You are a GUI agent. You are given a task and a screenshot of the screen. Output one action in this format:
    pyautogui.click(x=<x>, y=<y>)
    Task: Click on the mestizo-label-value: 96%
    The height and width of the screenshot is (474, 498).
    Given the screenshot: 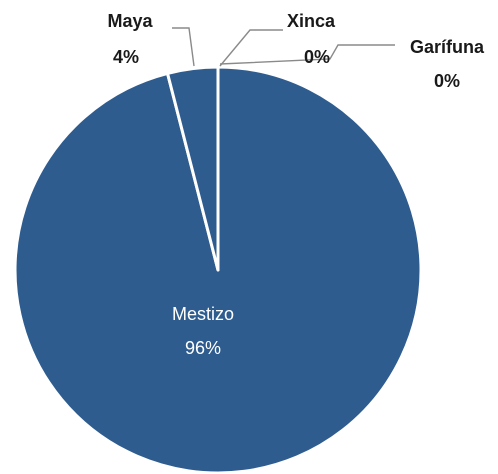 What is the action you would take?
    pyautogui.click(x=203, y=348)
    